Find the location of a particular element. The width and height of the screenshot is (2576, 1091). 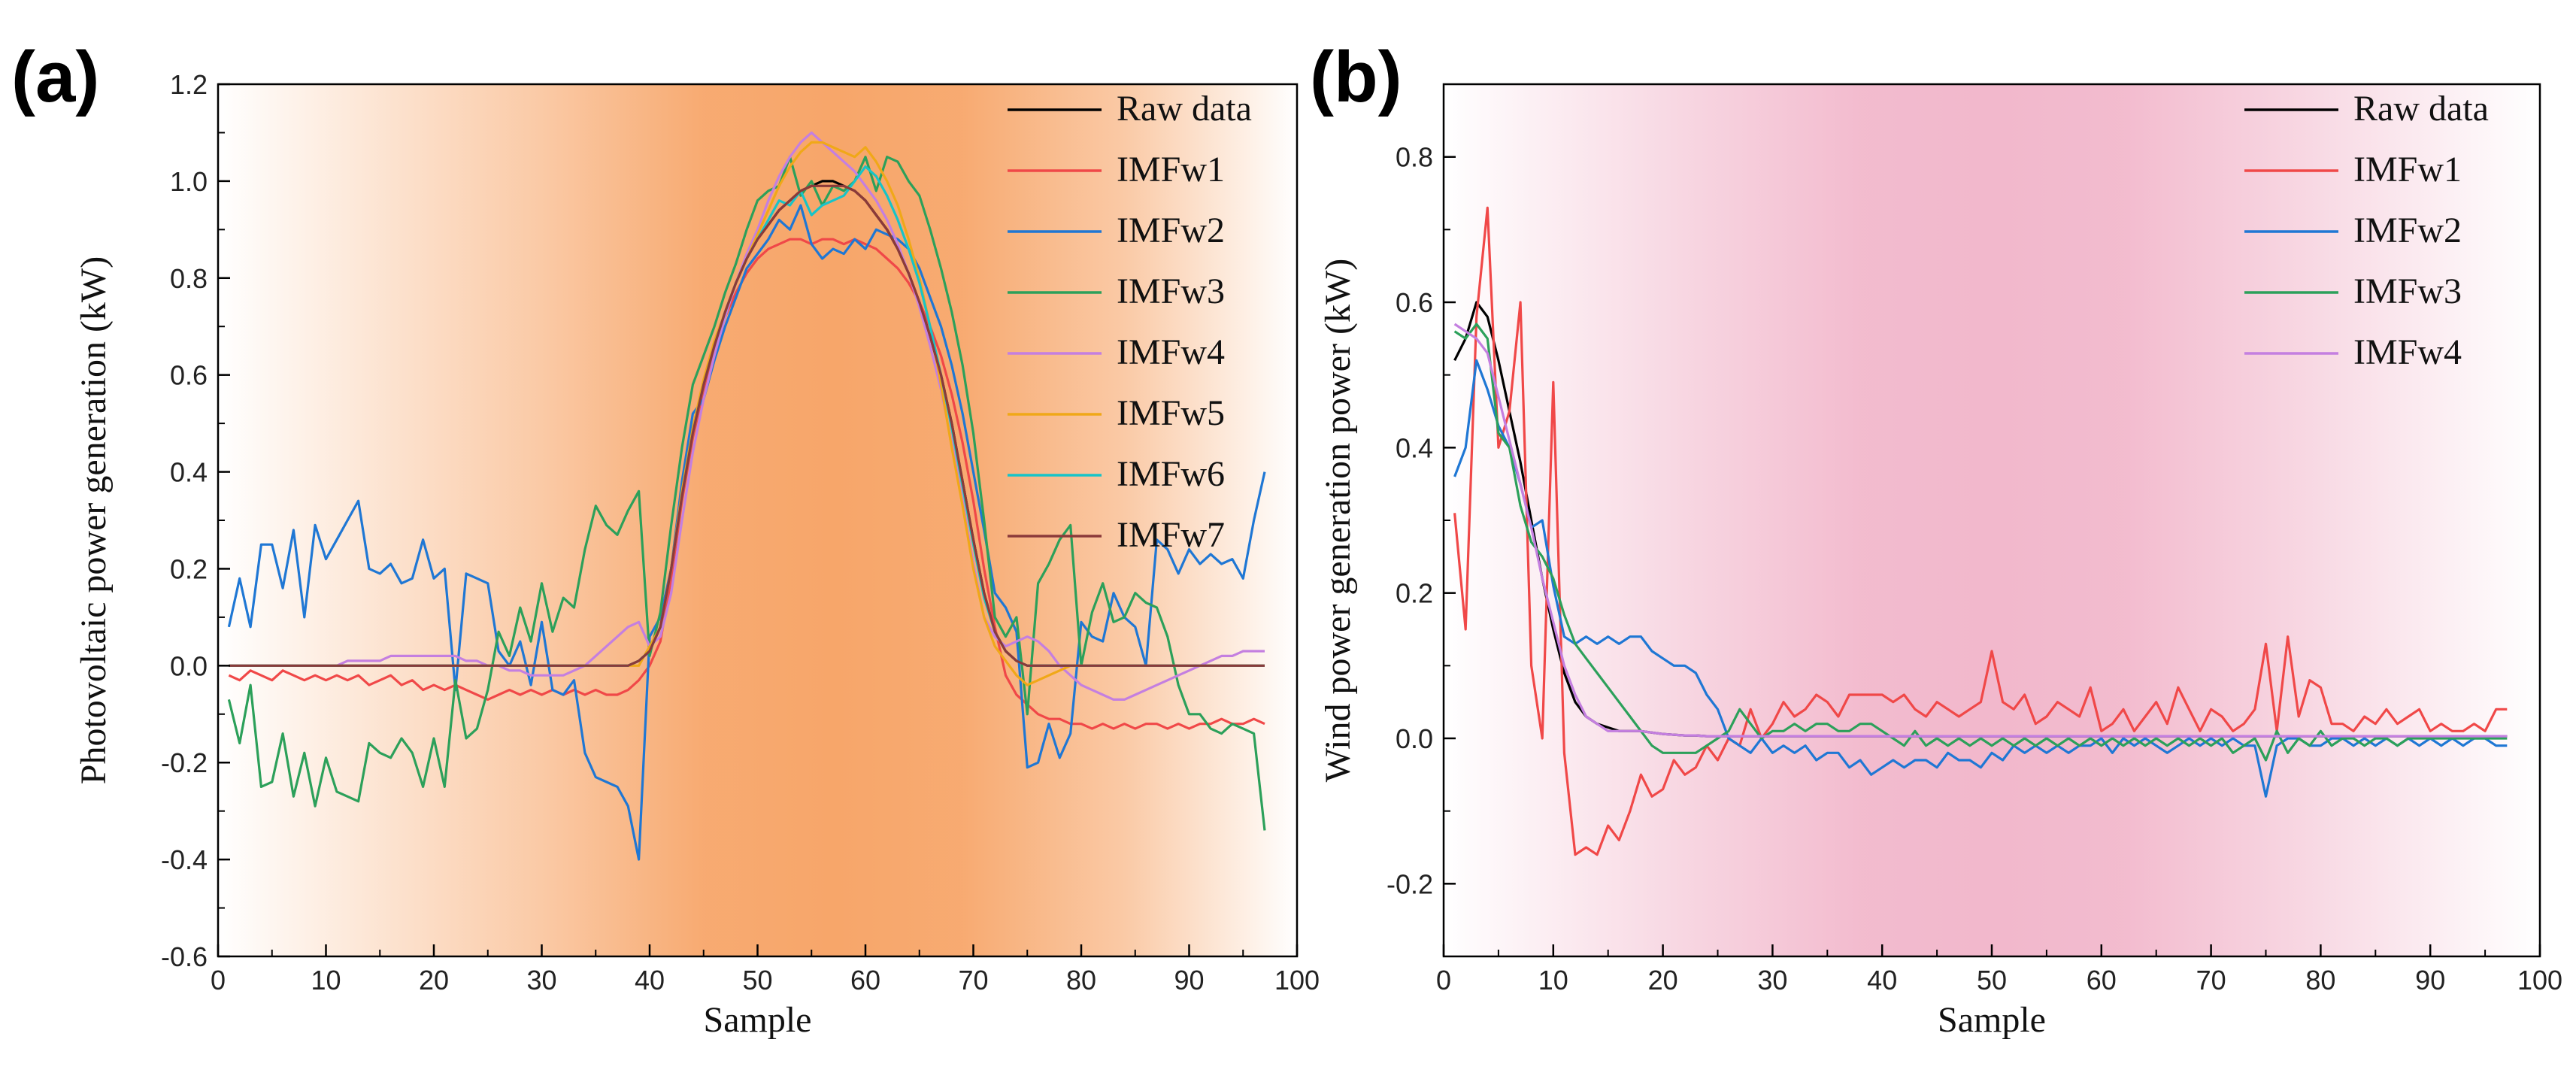

y-tick-label: -0.6 is located at coordinates (184, 956).